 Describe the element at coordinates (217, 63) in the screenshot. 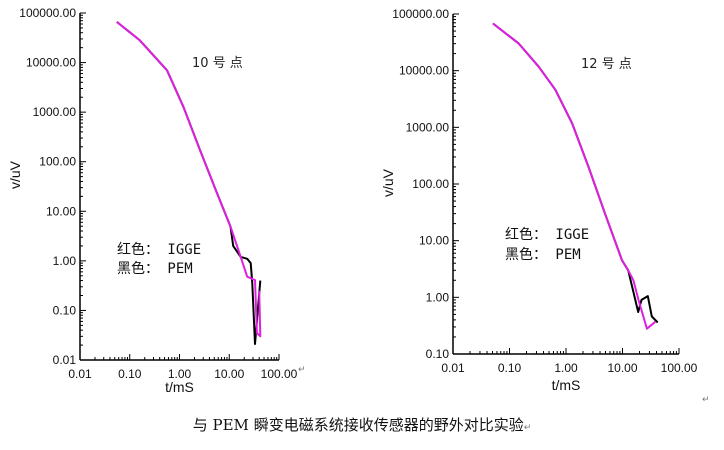

I see `chart-title: 10 号 点` at that location.